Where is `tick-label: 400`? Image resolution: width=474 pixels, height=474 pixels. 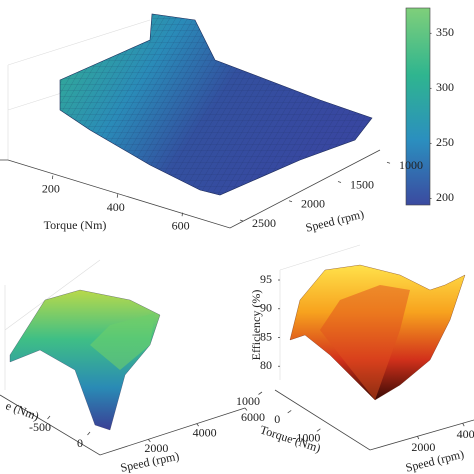 tick-label: 400 is located at coordinates (116, 207).